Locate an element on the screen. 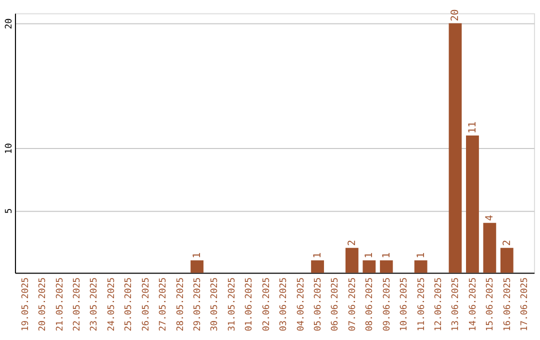  x-tick-label: 27.05.2025 is located at coordinates (163, 304).